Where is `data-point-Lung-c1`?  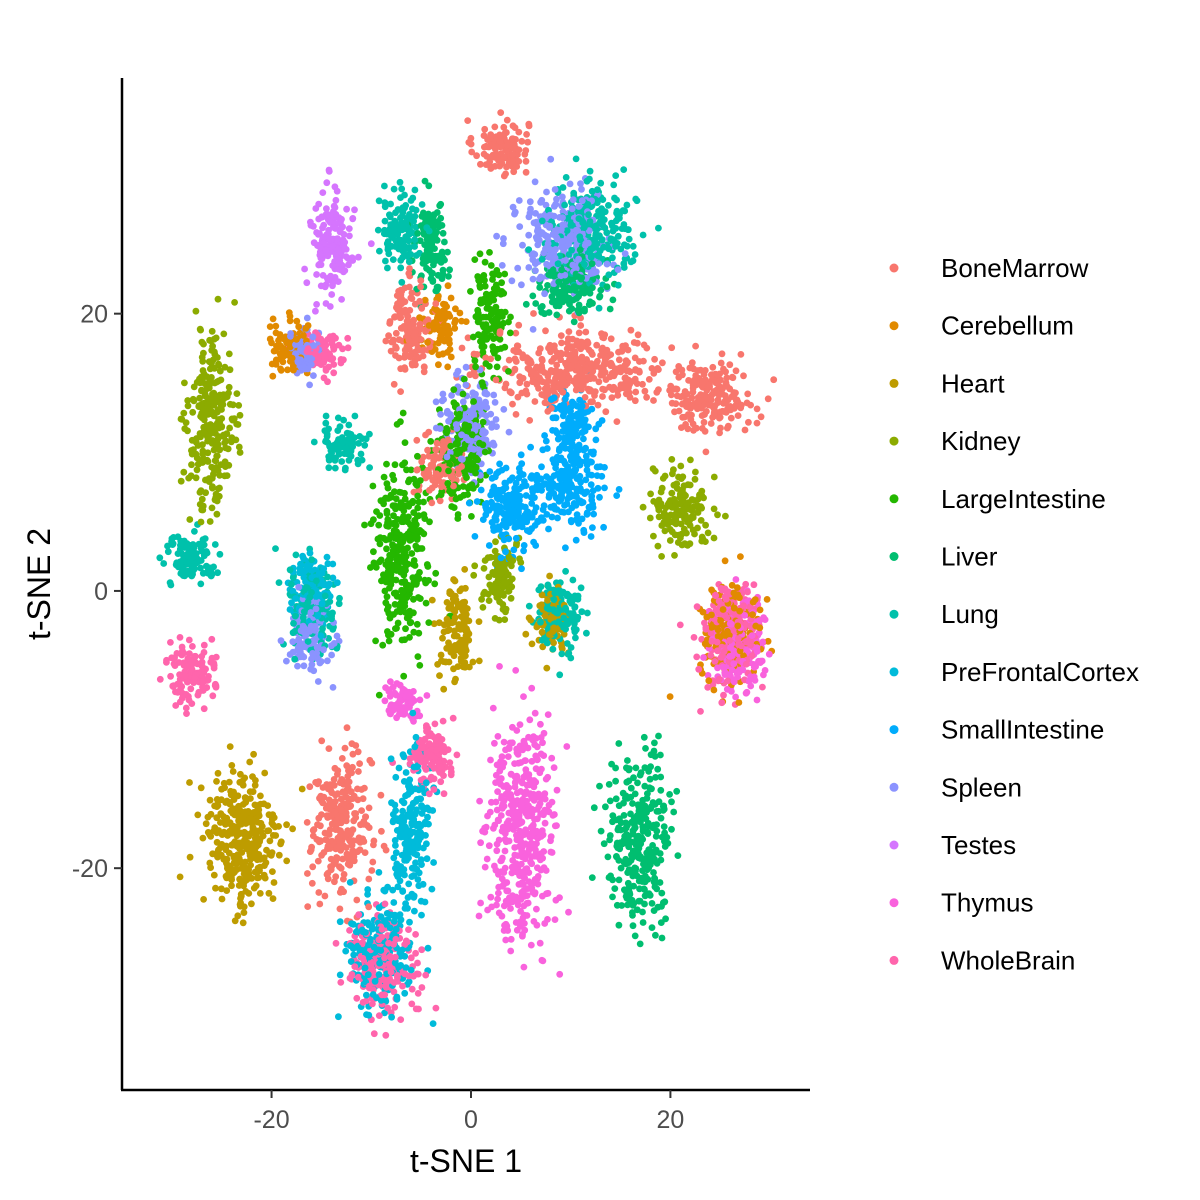 data-point-Lung-c1 is located at coordinates (349, 425).